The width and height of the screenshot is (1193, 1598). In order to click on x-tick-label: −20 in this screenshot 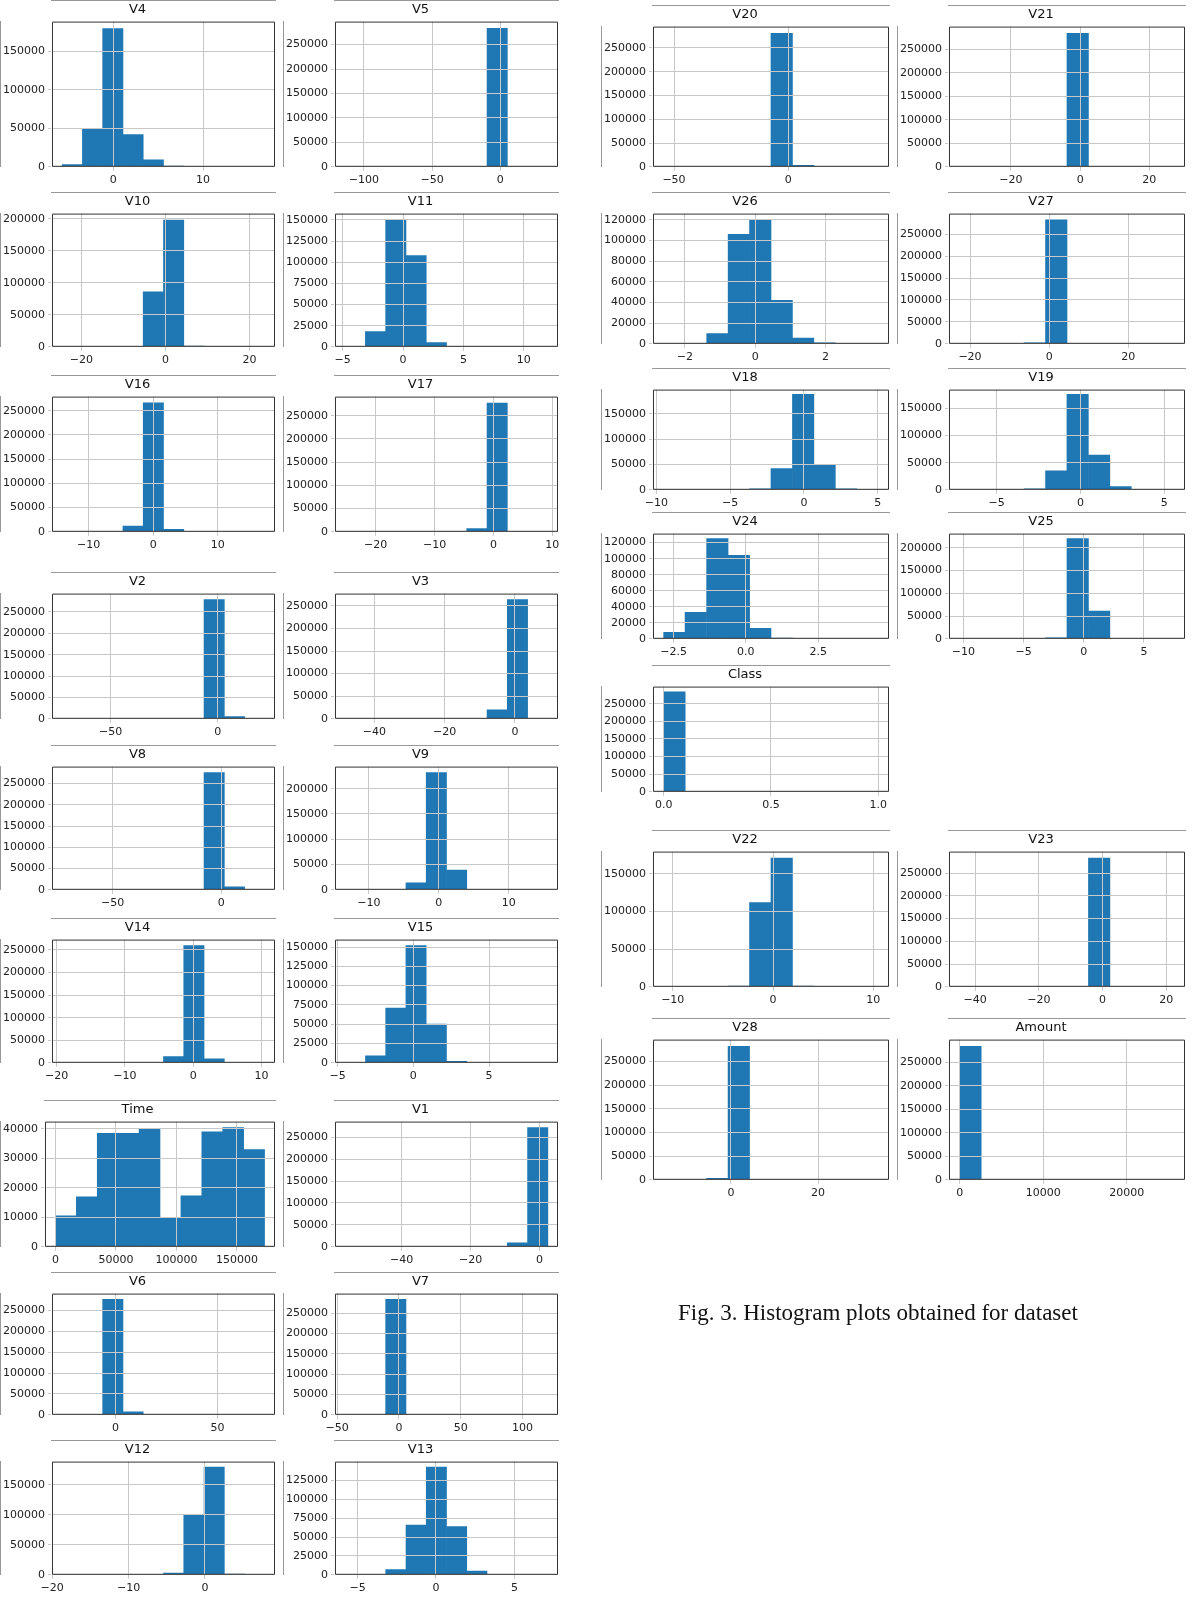, I will do `click(470, 1260)`.